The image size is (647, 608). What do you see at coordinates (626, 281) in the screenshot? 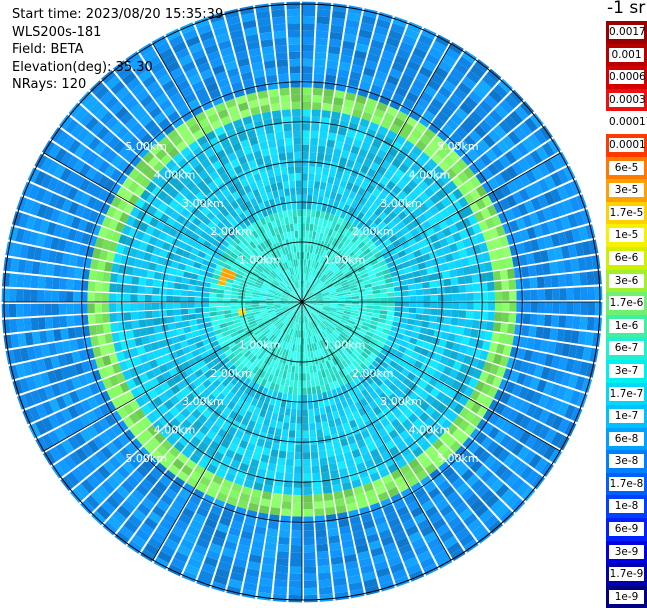
I see `colorbar-cell: 3e-6` at bounding box center [626, 281].